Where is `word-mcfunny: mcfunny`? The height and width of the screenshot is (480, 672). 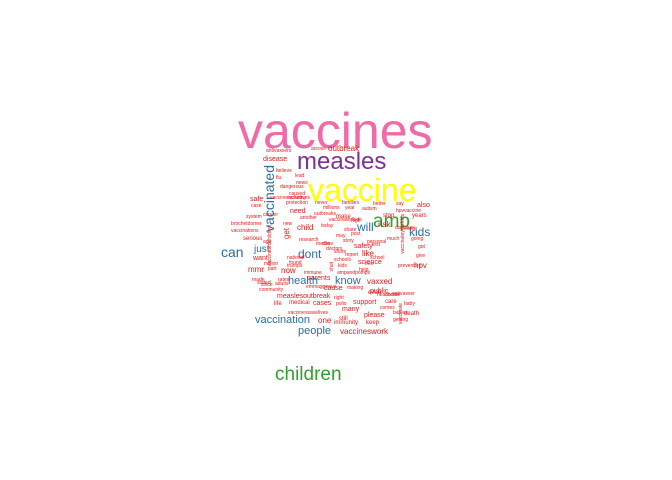 word-mcfunny: mcfunny is located at coordinates (296, 198).